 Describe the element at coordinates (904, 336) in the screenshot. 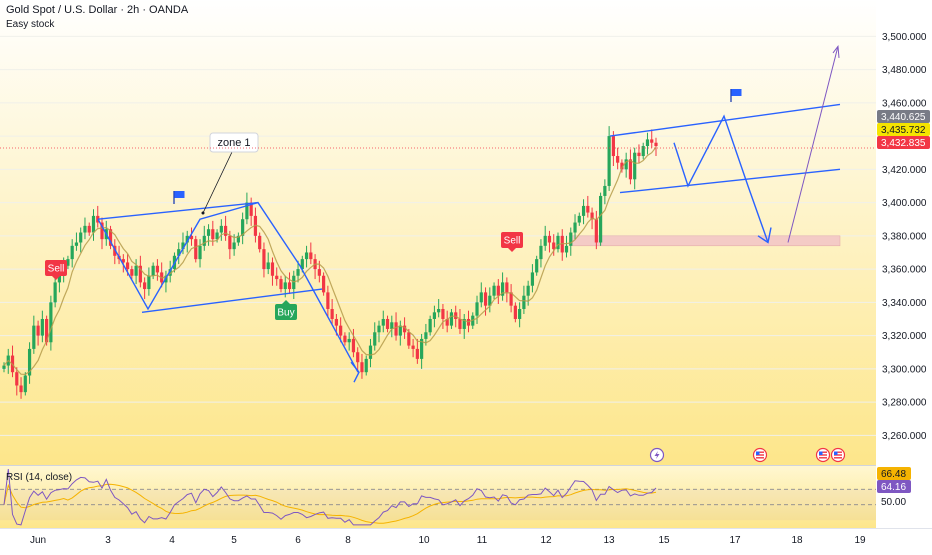

I see `y-tick-label: 3,320.000` at that location.